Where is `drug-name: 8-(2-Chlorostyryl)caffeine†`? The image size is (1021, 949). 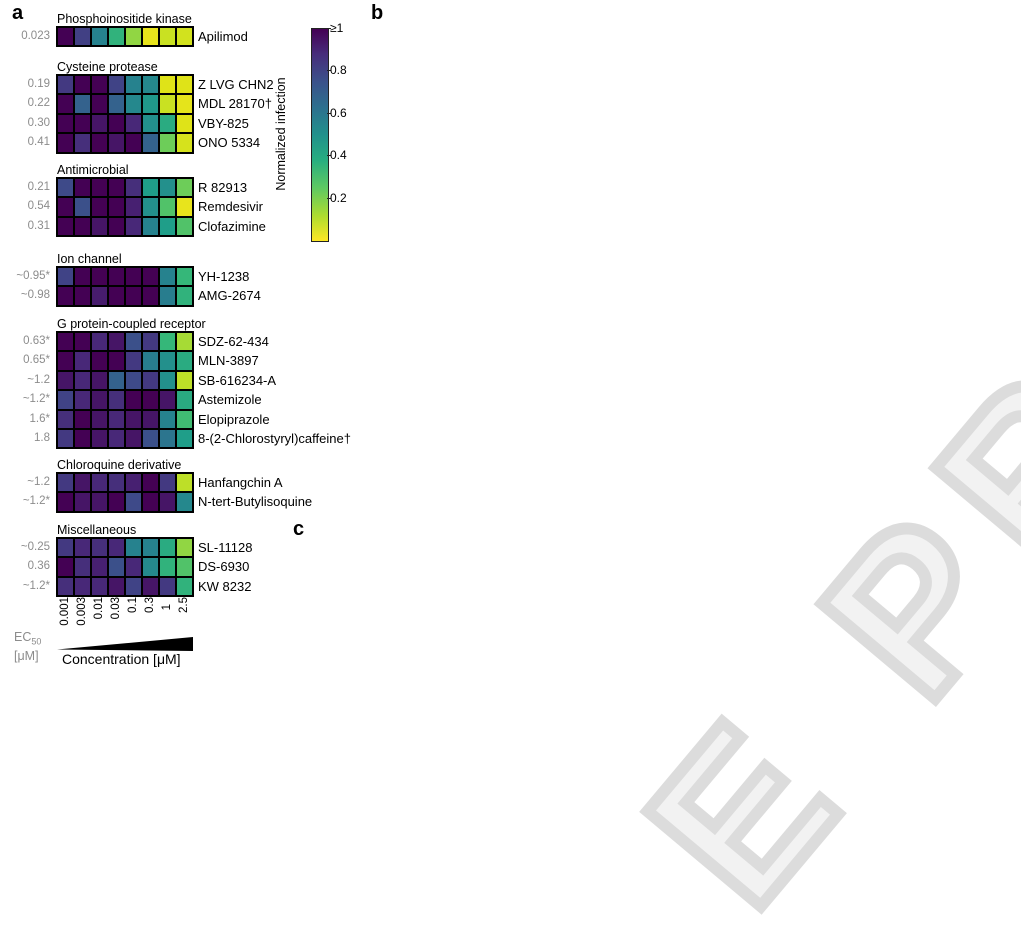 drug-name: 8-(2-Chlorostyryl)caffeine† is located at coordinates (274, 438).